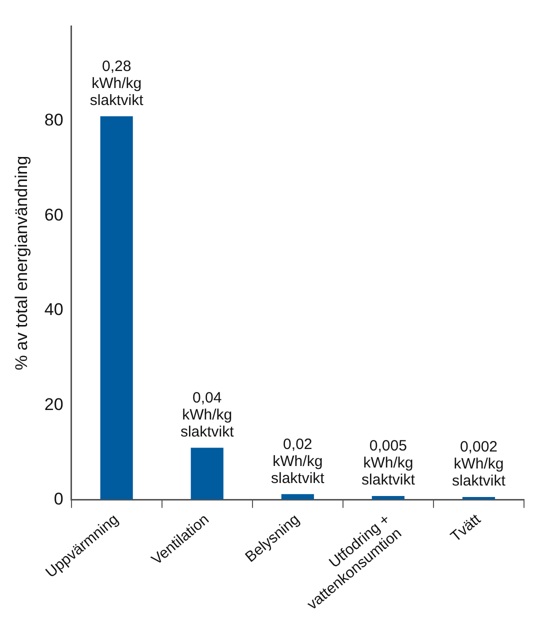  Describe the element at coordinates (54, 404) in the screenshot. I see `y-tick-label: 20` at that location.